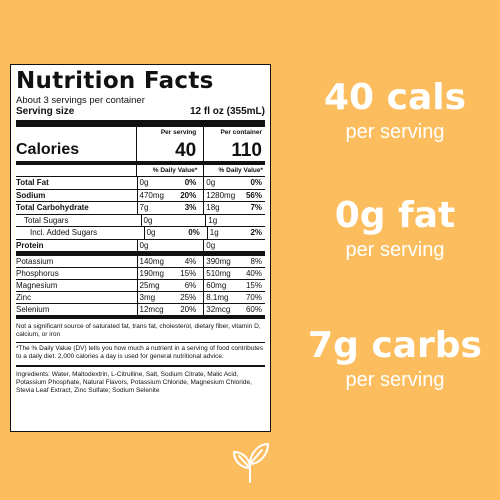 The height and width of the screenshot is (500, 500). I want to click on daily-value-header-row: % Daily Value* % Daily Value*, so click(140, 171).